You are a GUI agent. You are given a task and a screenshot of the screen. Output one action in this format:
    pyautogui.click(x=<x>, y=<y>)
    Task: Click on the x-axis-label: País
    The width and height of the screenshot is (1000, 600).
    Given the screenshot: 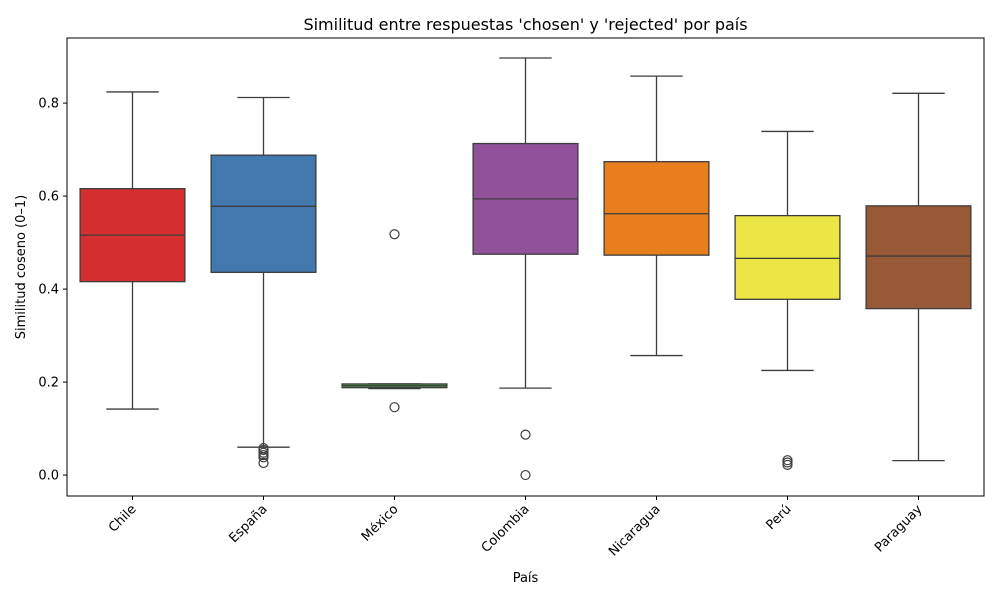 What is the action you would take?
    pyautogui.click(x=526, y=578)
    